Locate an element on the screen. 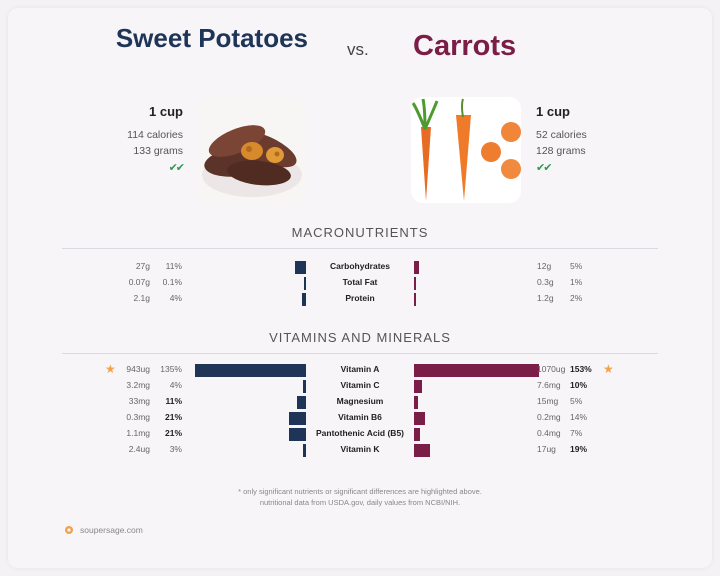 The height and width of the screenshot is (576, 720). left-percent: 0.1% is located at coordinates (172, 282).